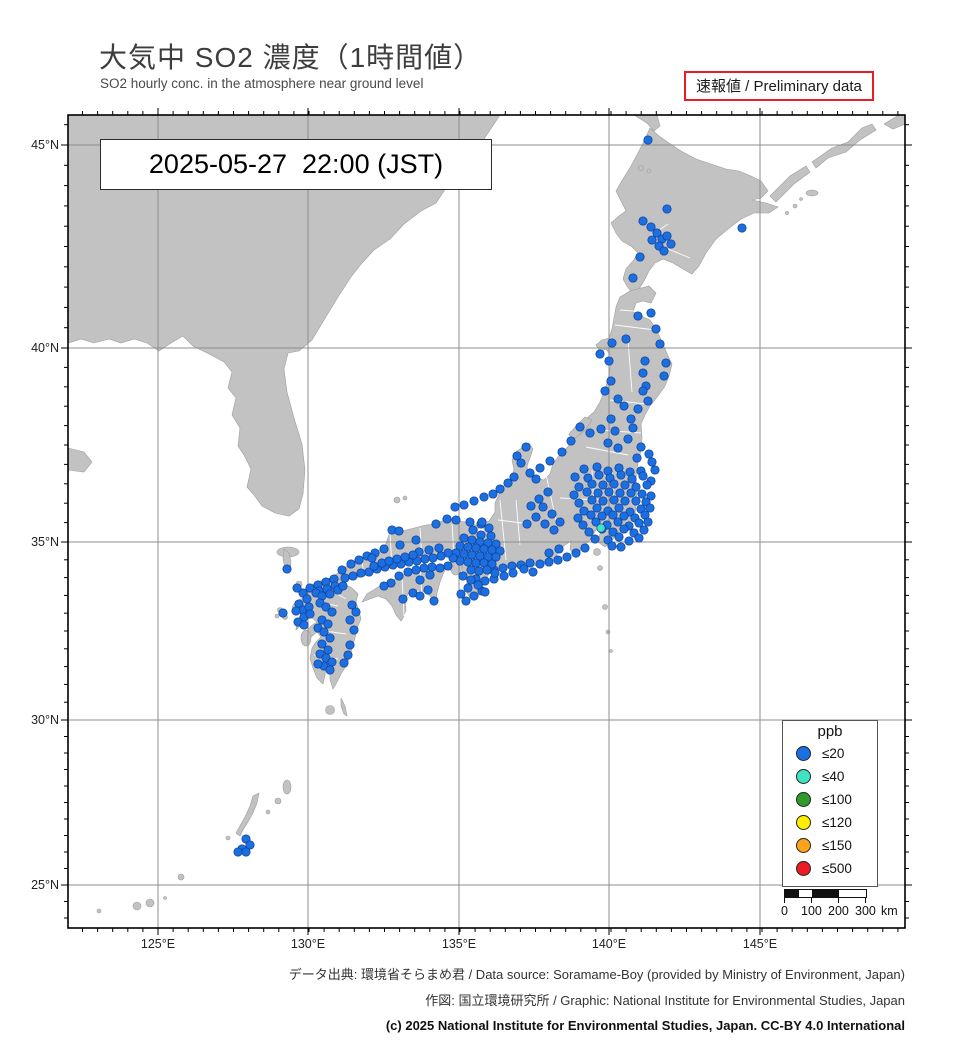  Describe the element at coordinates (830, 822) in the screenshot. I see `legend-row-yellow: ≤120` at that location.